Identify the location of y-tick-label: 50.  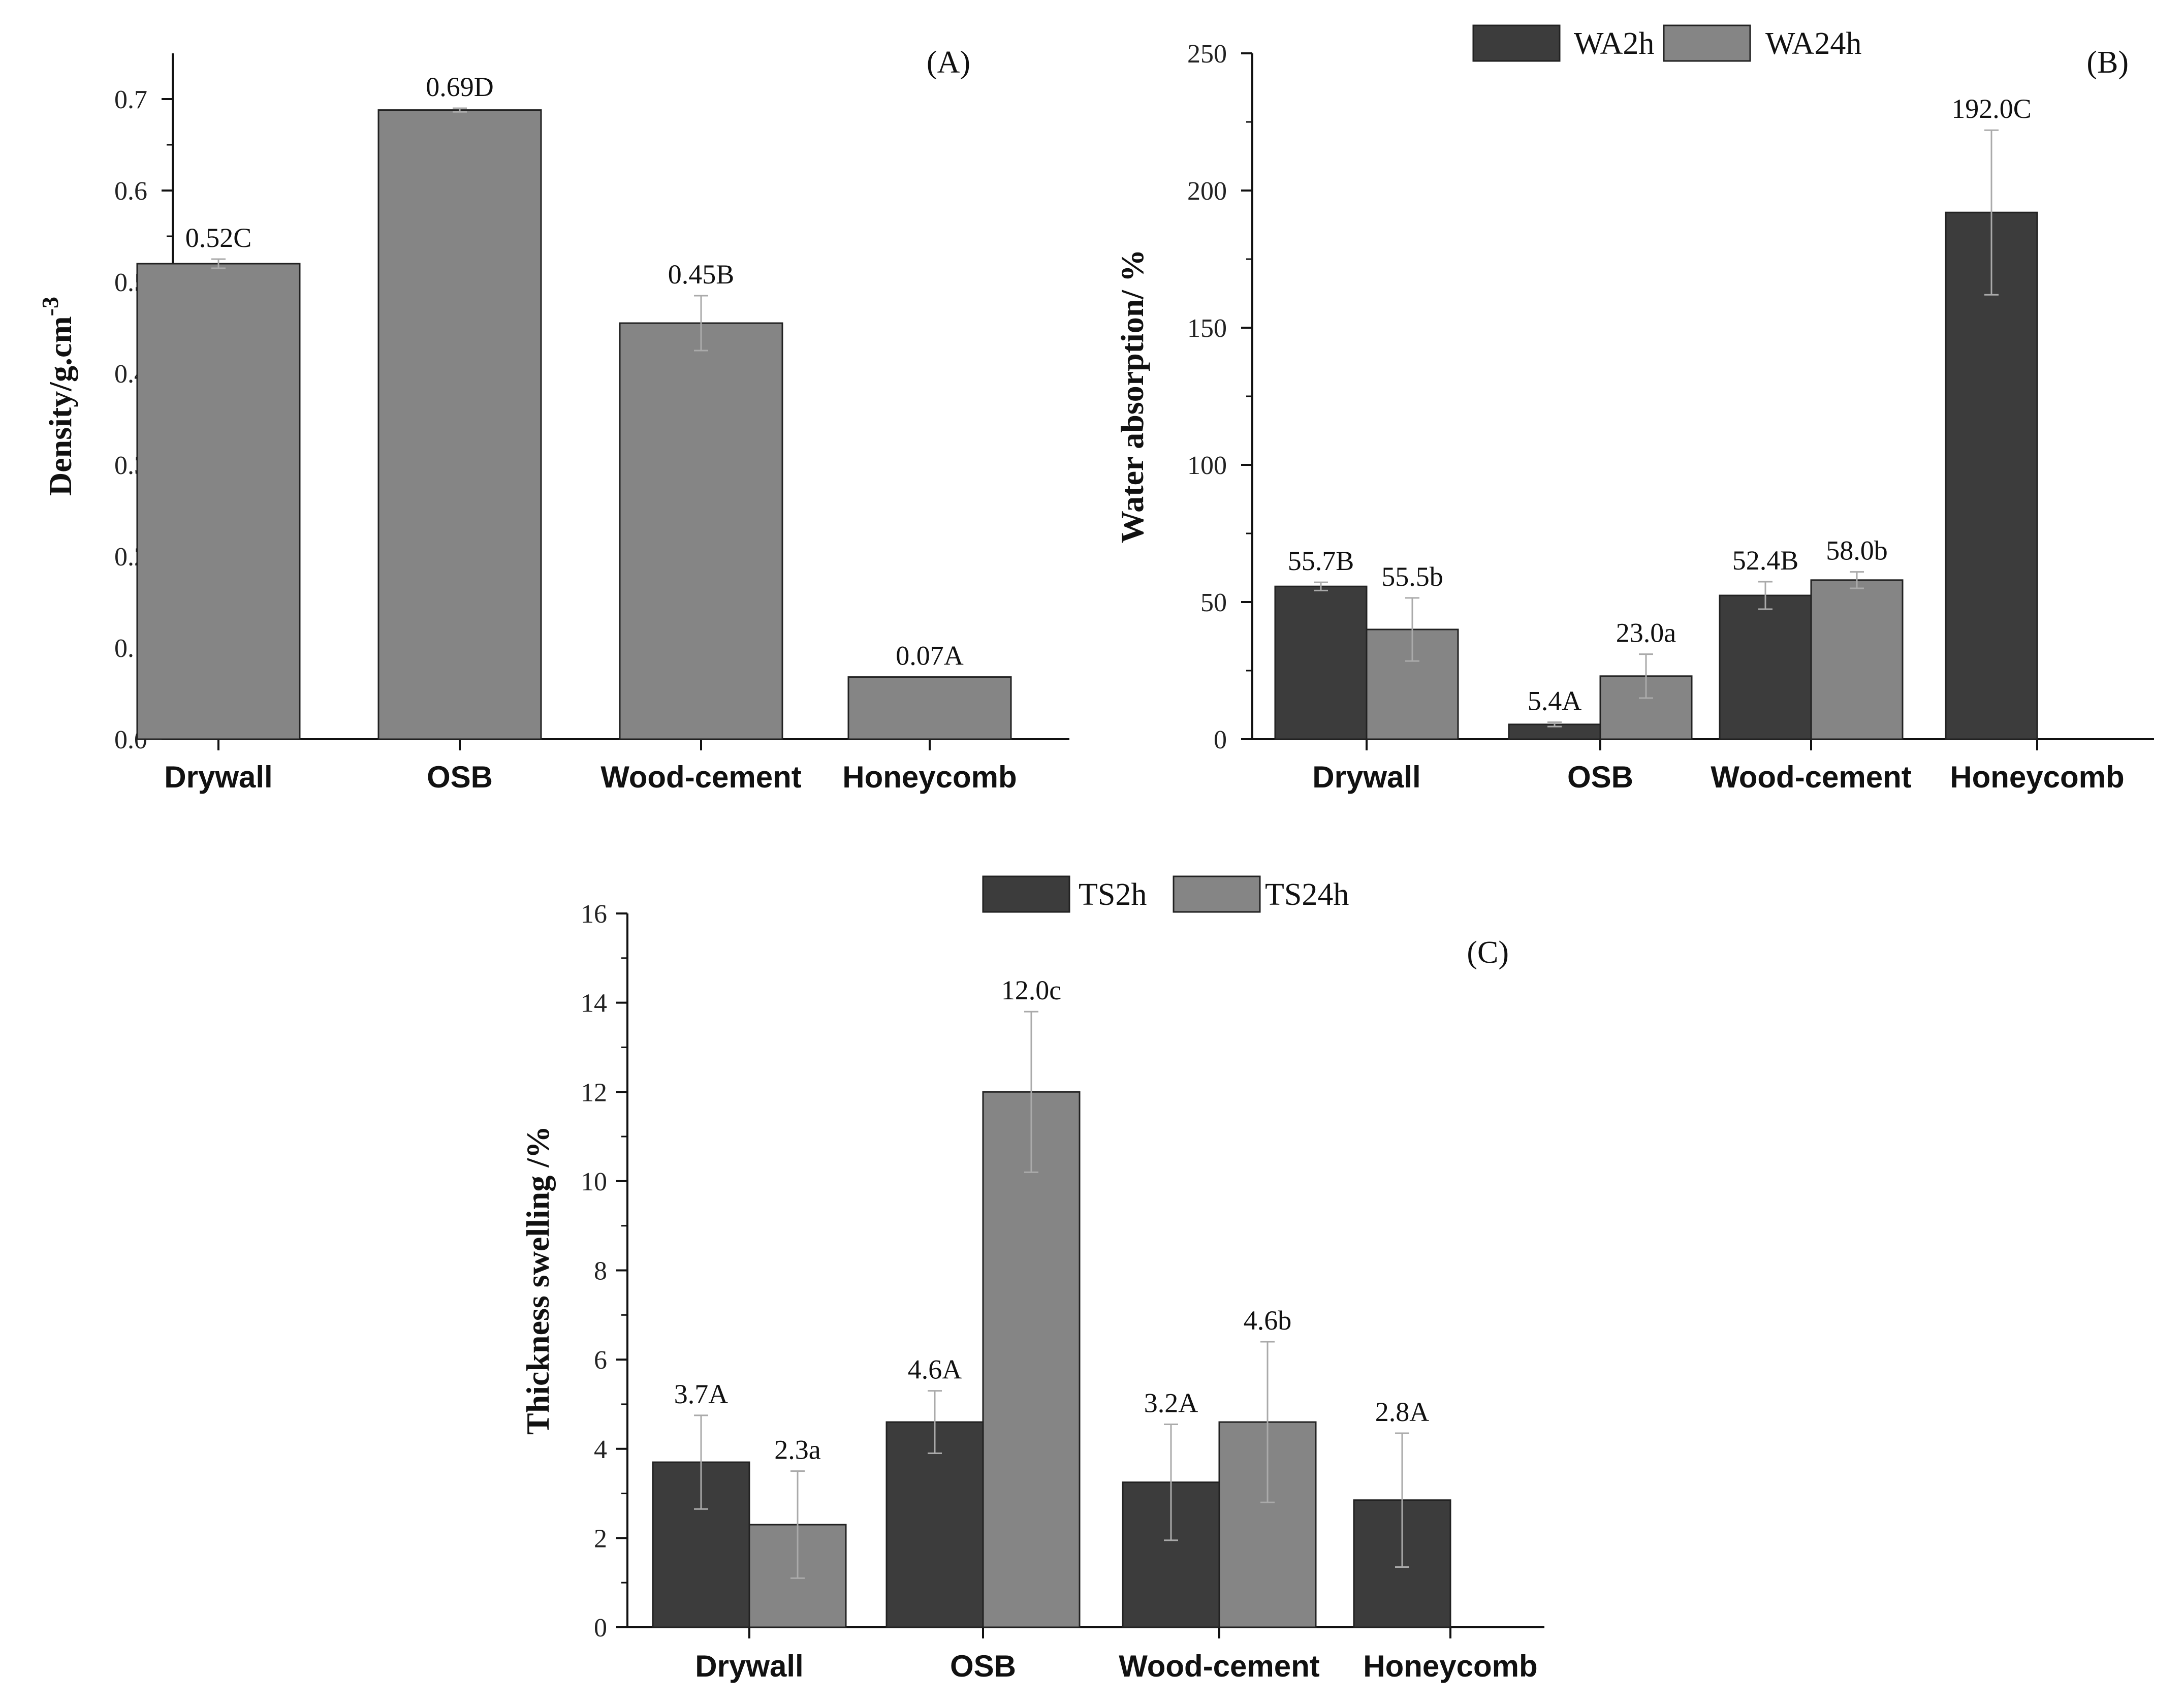
(1213, 602).